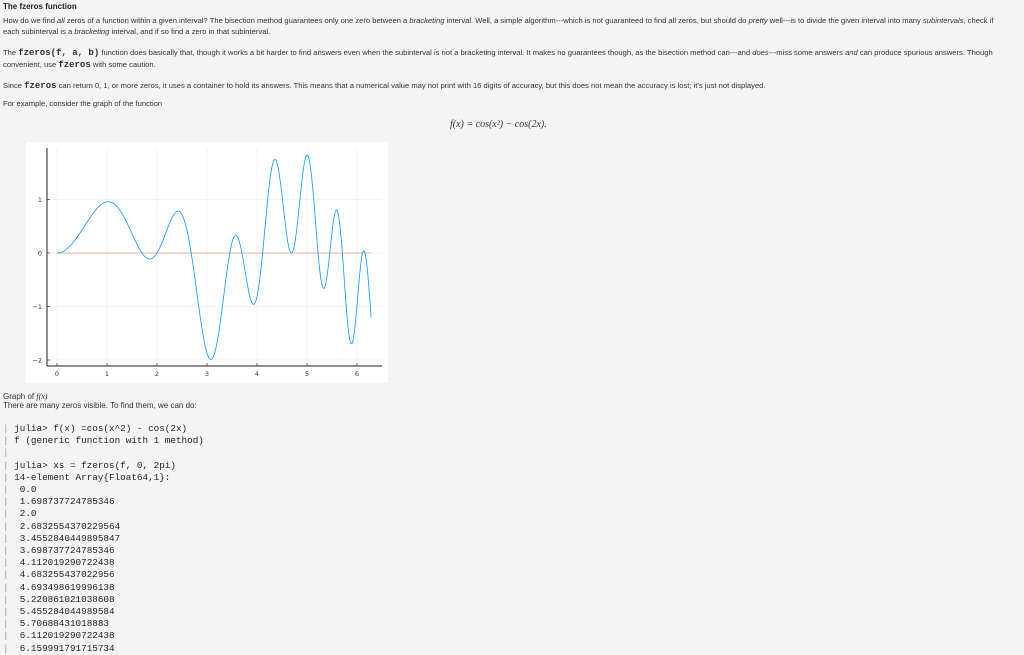 The width and height of the screenshot is (1024, 655). Describe the element at coordinates (40, 200) in the screenshot. I see `y-tick-label: 1` at that location.